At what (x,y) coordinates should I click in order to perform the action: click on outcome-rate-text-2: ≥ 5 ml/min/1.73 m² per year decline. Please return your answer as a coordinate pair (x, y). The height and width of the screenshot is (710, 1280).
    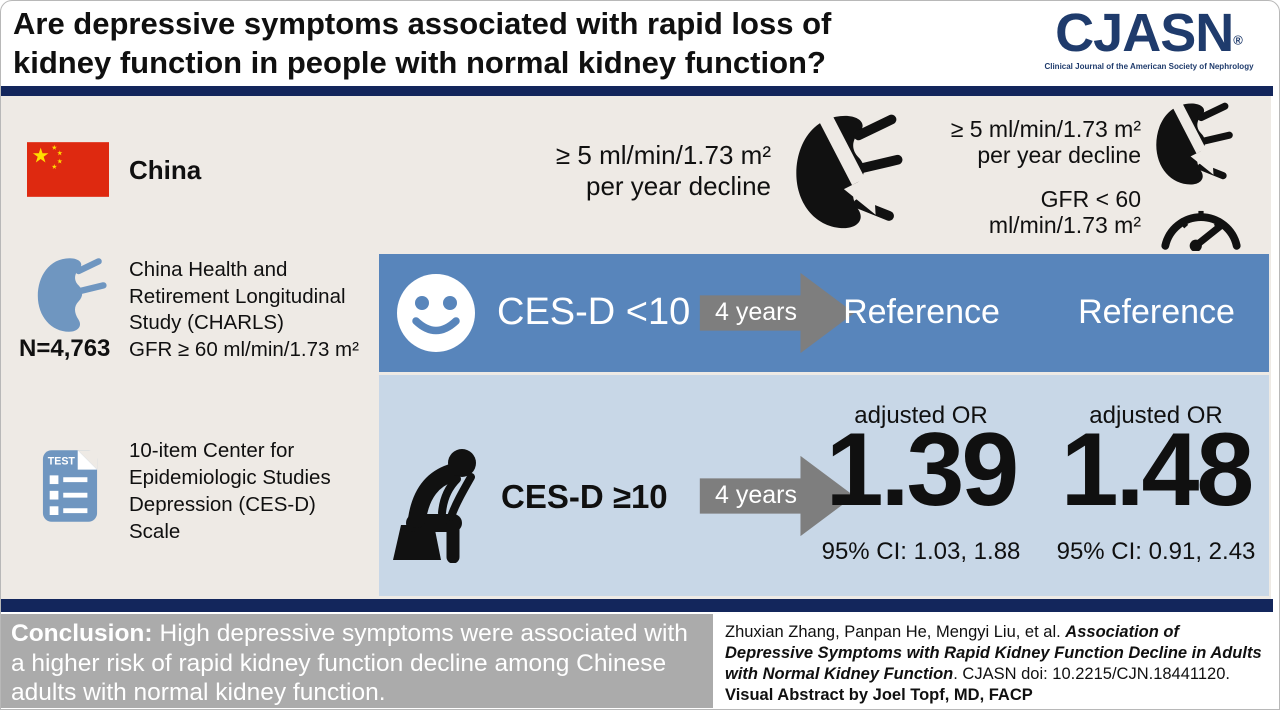
    Looking at the image, I should click on (1045, 142).